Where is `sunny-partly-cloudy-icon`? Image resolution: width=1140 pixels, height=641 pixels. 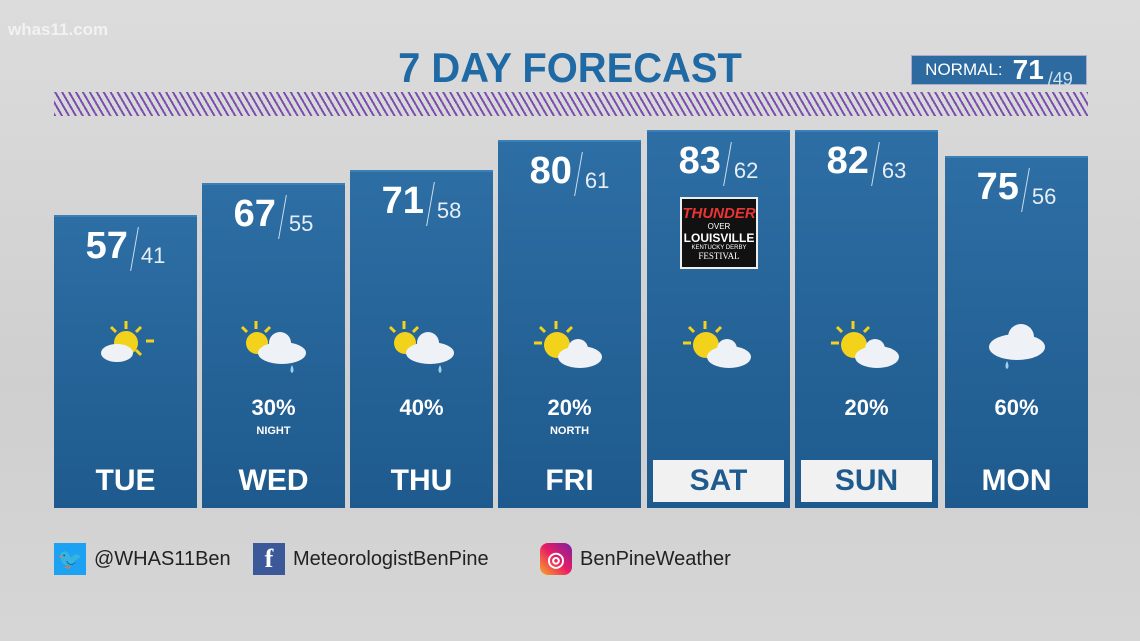 sunny-partly-cloudy-icon is located at coordinates (125, 349).